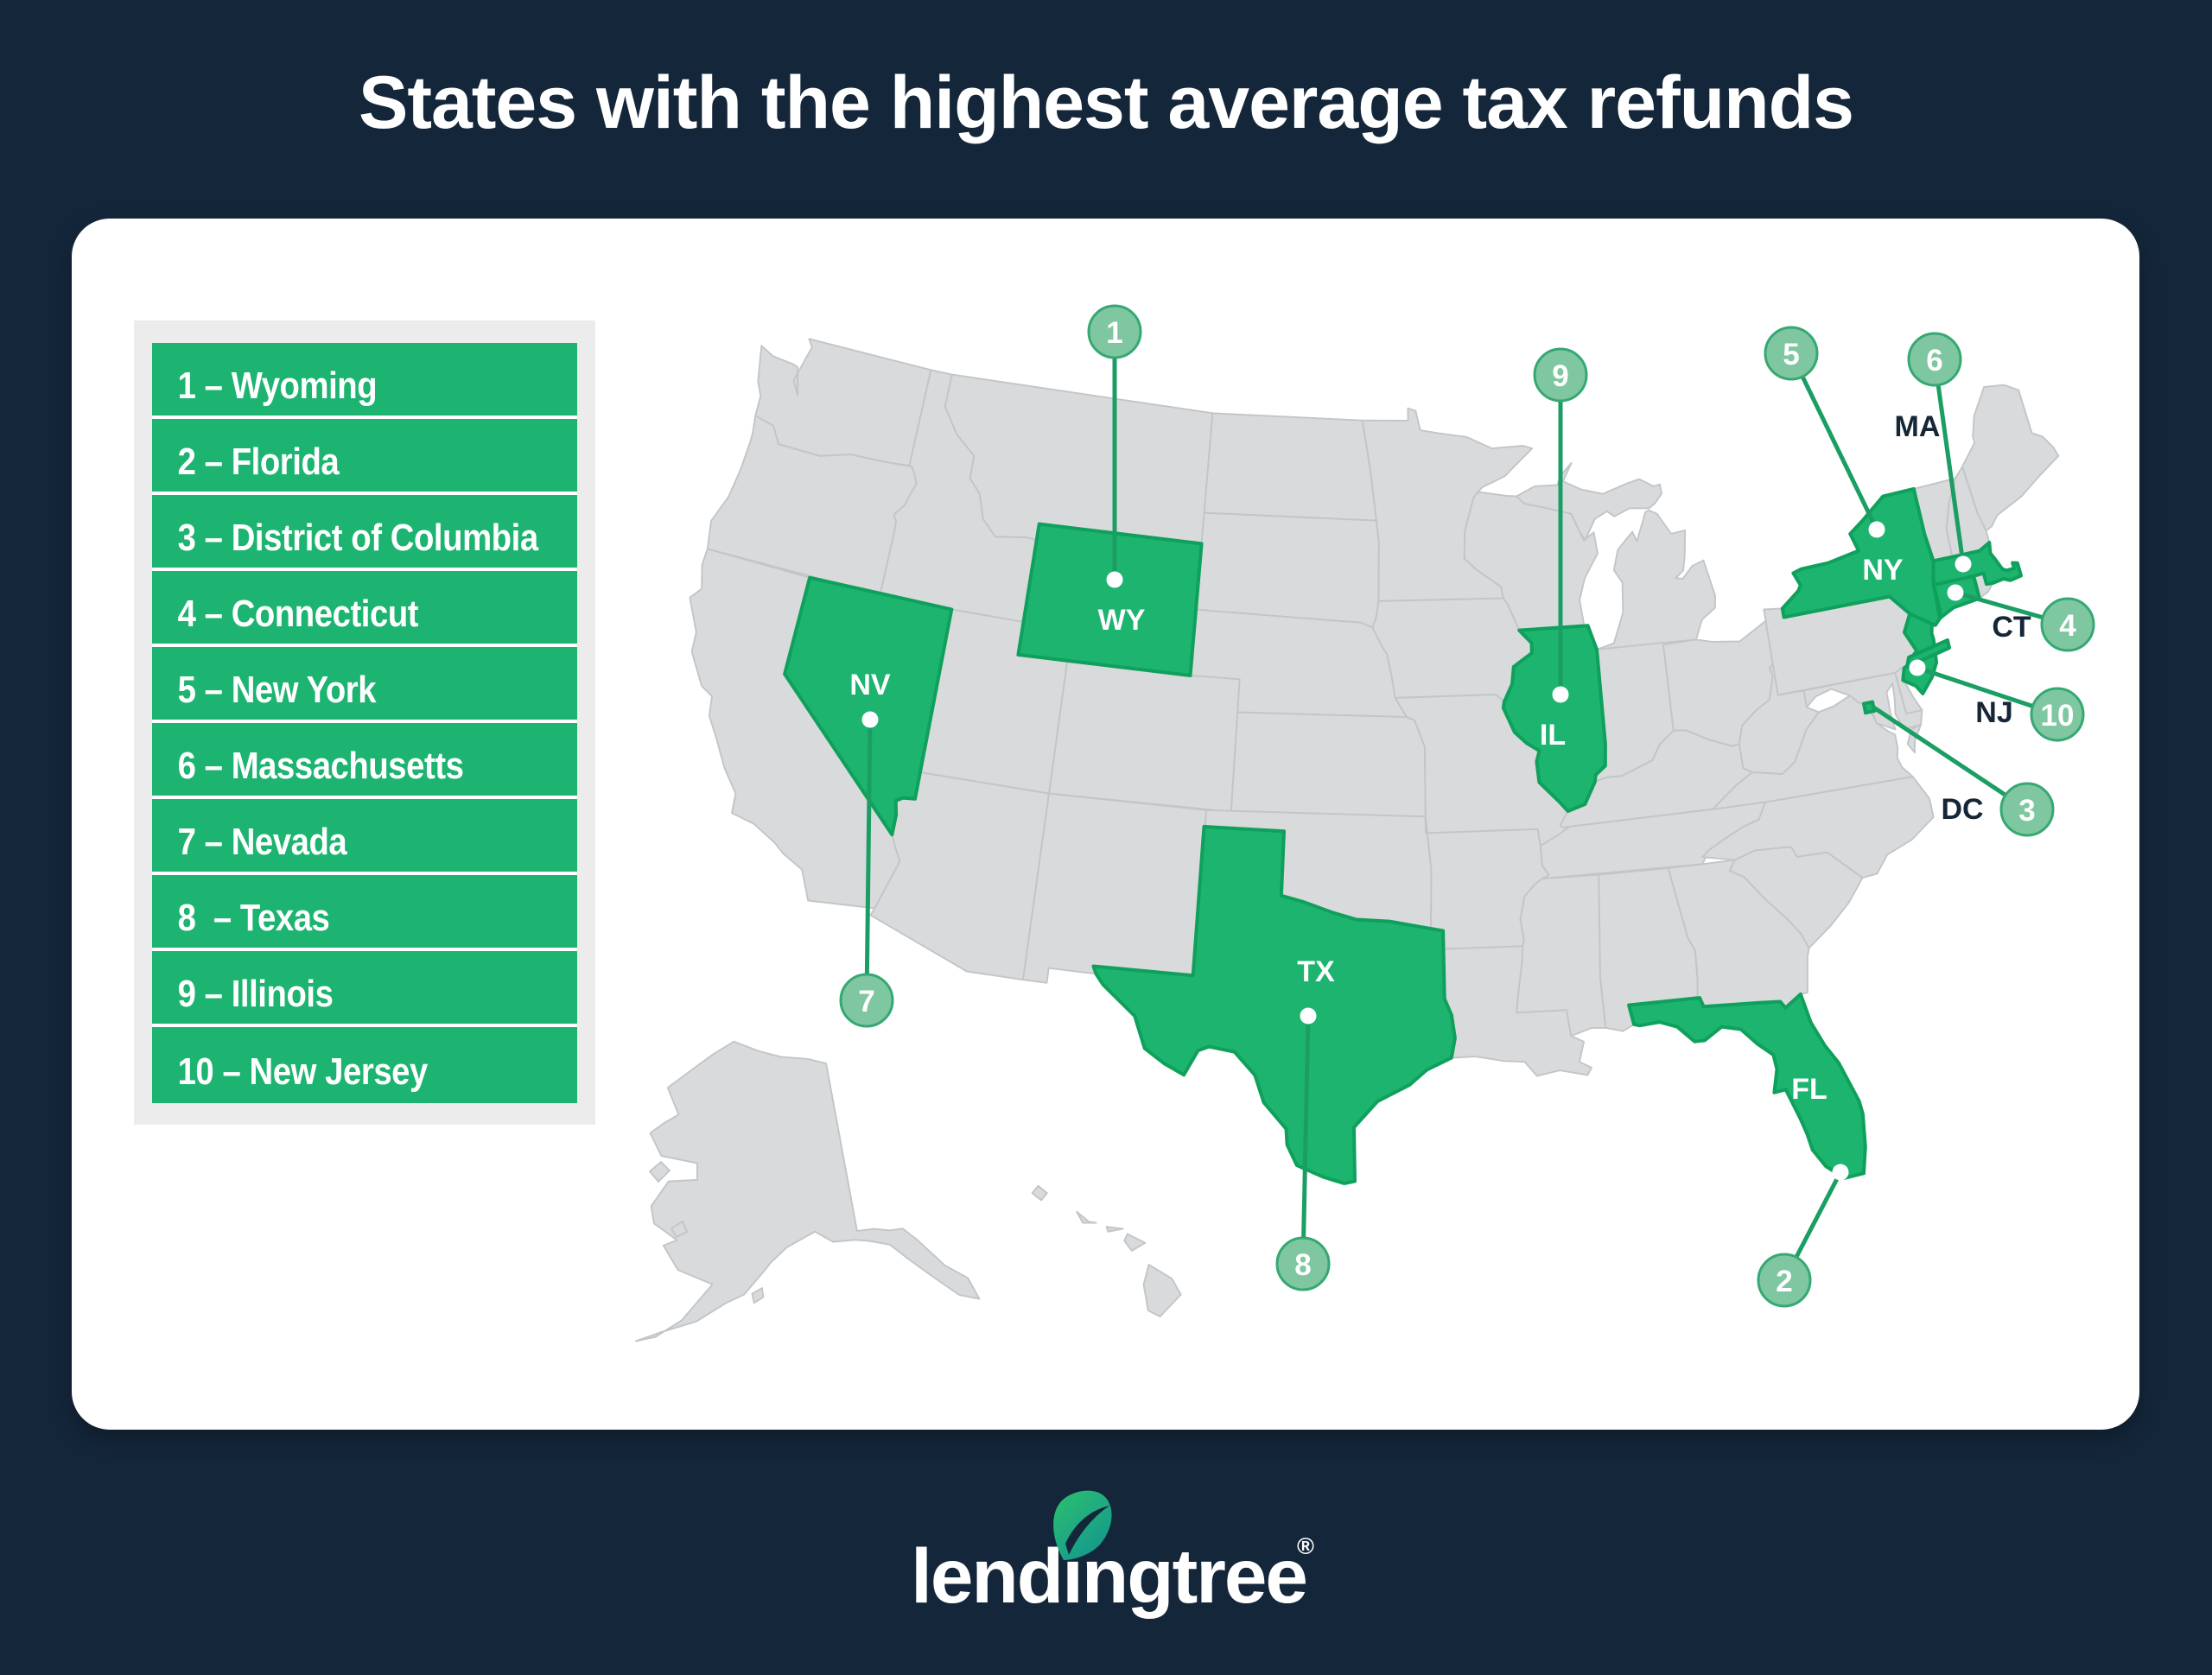  Describe the element at coordinates (870, 685) in the screenshot. I see `svg-text: NV` at that location.